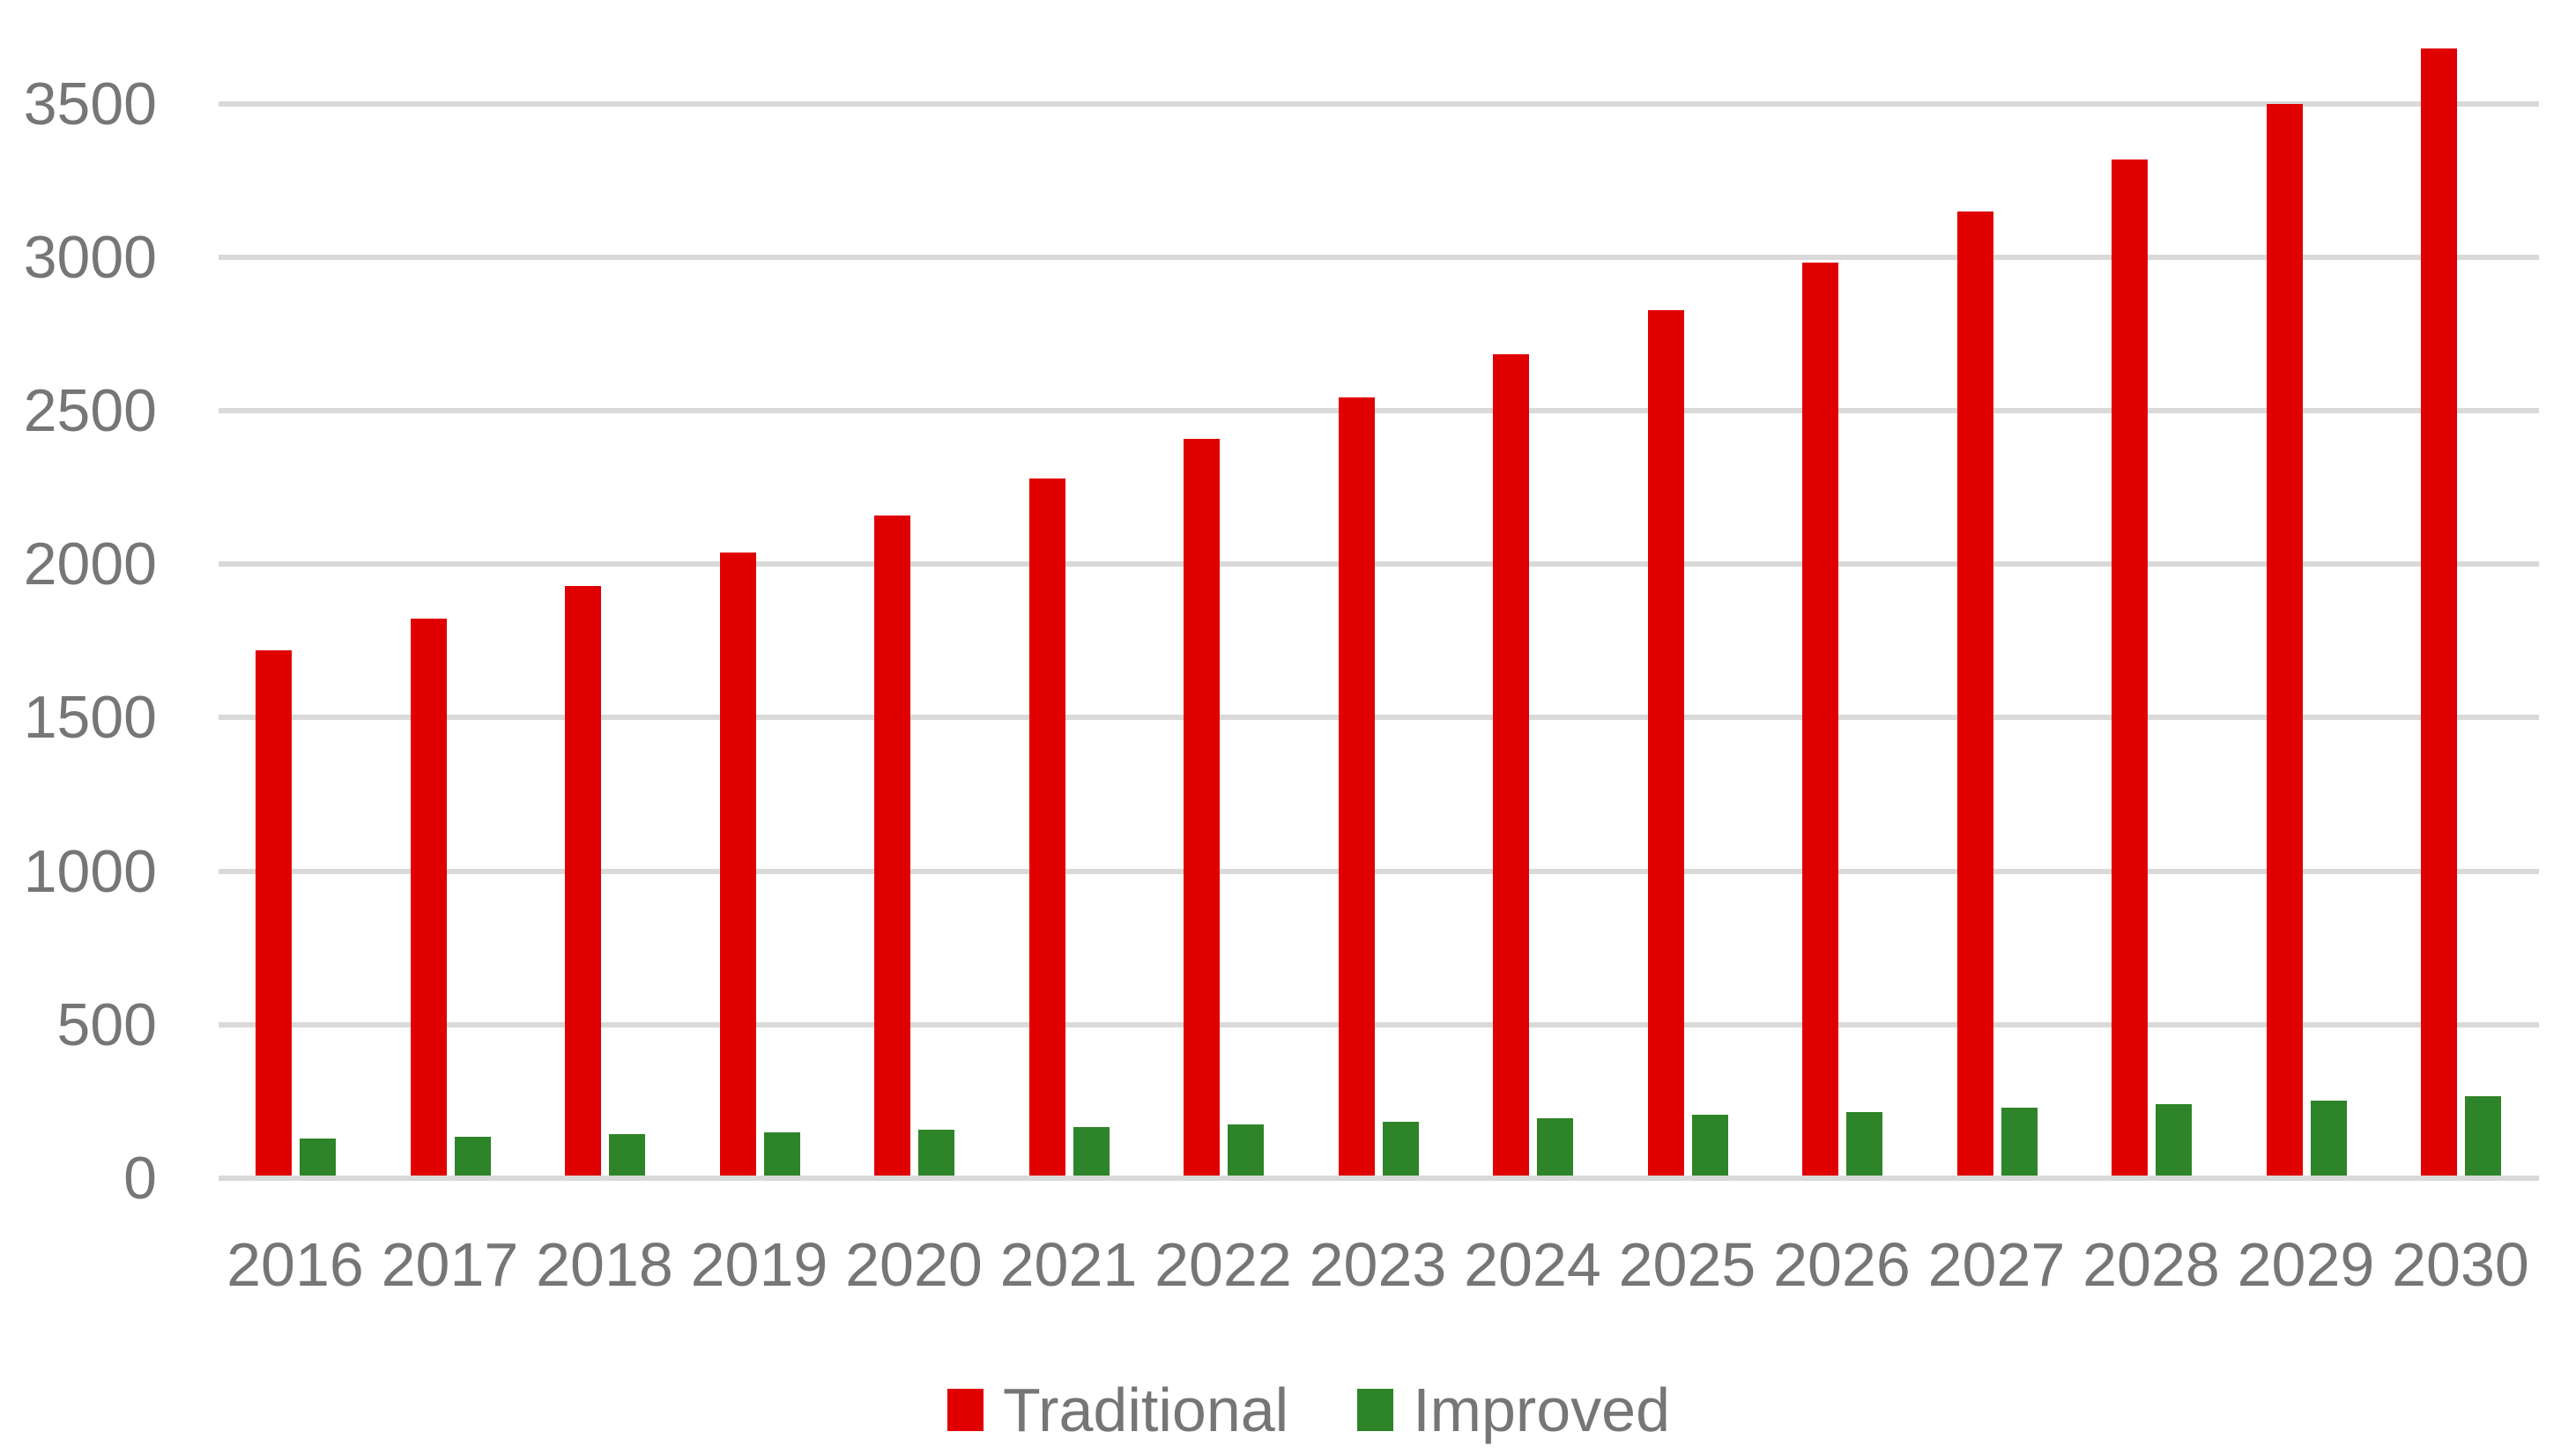 The height and width of the screenshot is (1454, 2576). Describe the element at coordinates (1356, 786) in the screenshot. I see `bar-traditional-2023` at that location.